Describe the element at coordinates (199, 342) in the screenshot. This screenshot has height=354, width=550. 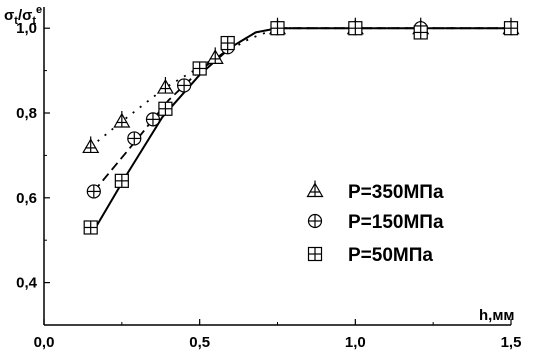
I see `x-tick-label: 0,5` at that location.